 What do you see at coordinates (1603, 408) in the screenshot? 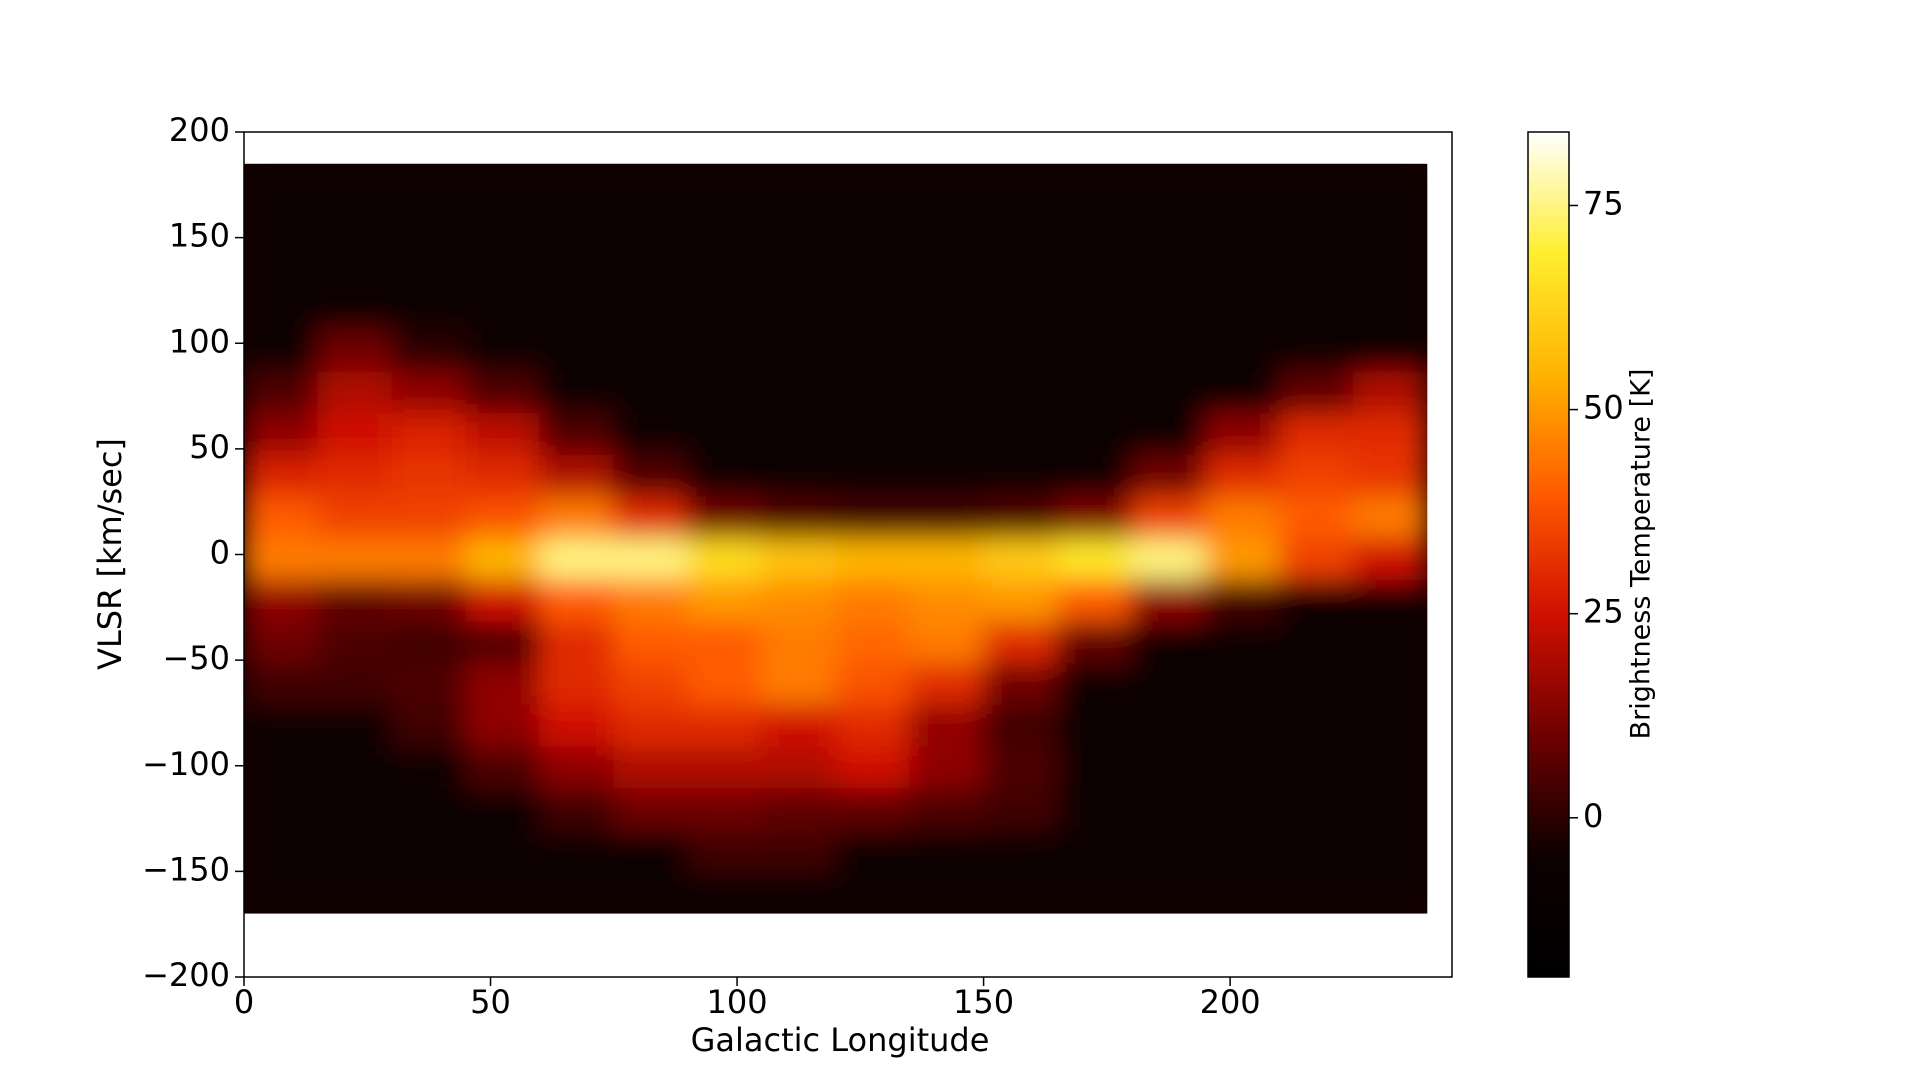
I see `colorbar-tick-label: 50` at bounding box center [1603, 408].